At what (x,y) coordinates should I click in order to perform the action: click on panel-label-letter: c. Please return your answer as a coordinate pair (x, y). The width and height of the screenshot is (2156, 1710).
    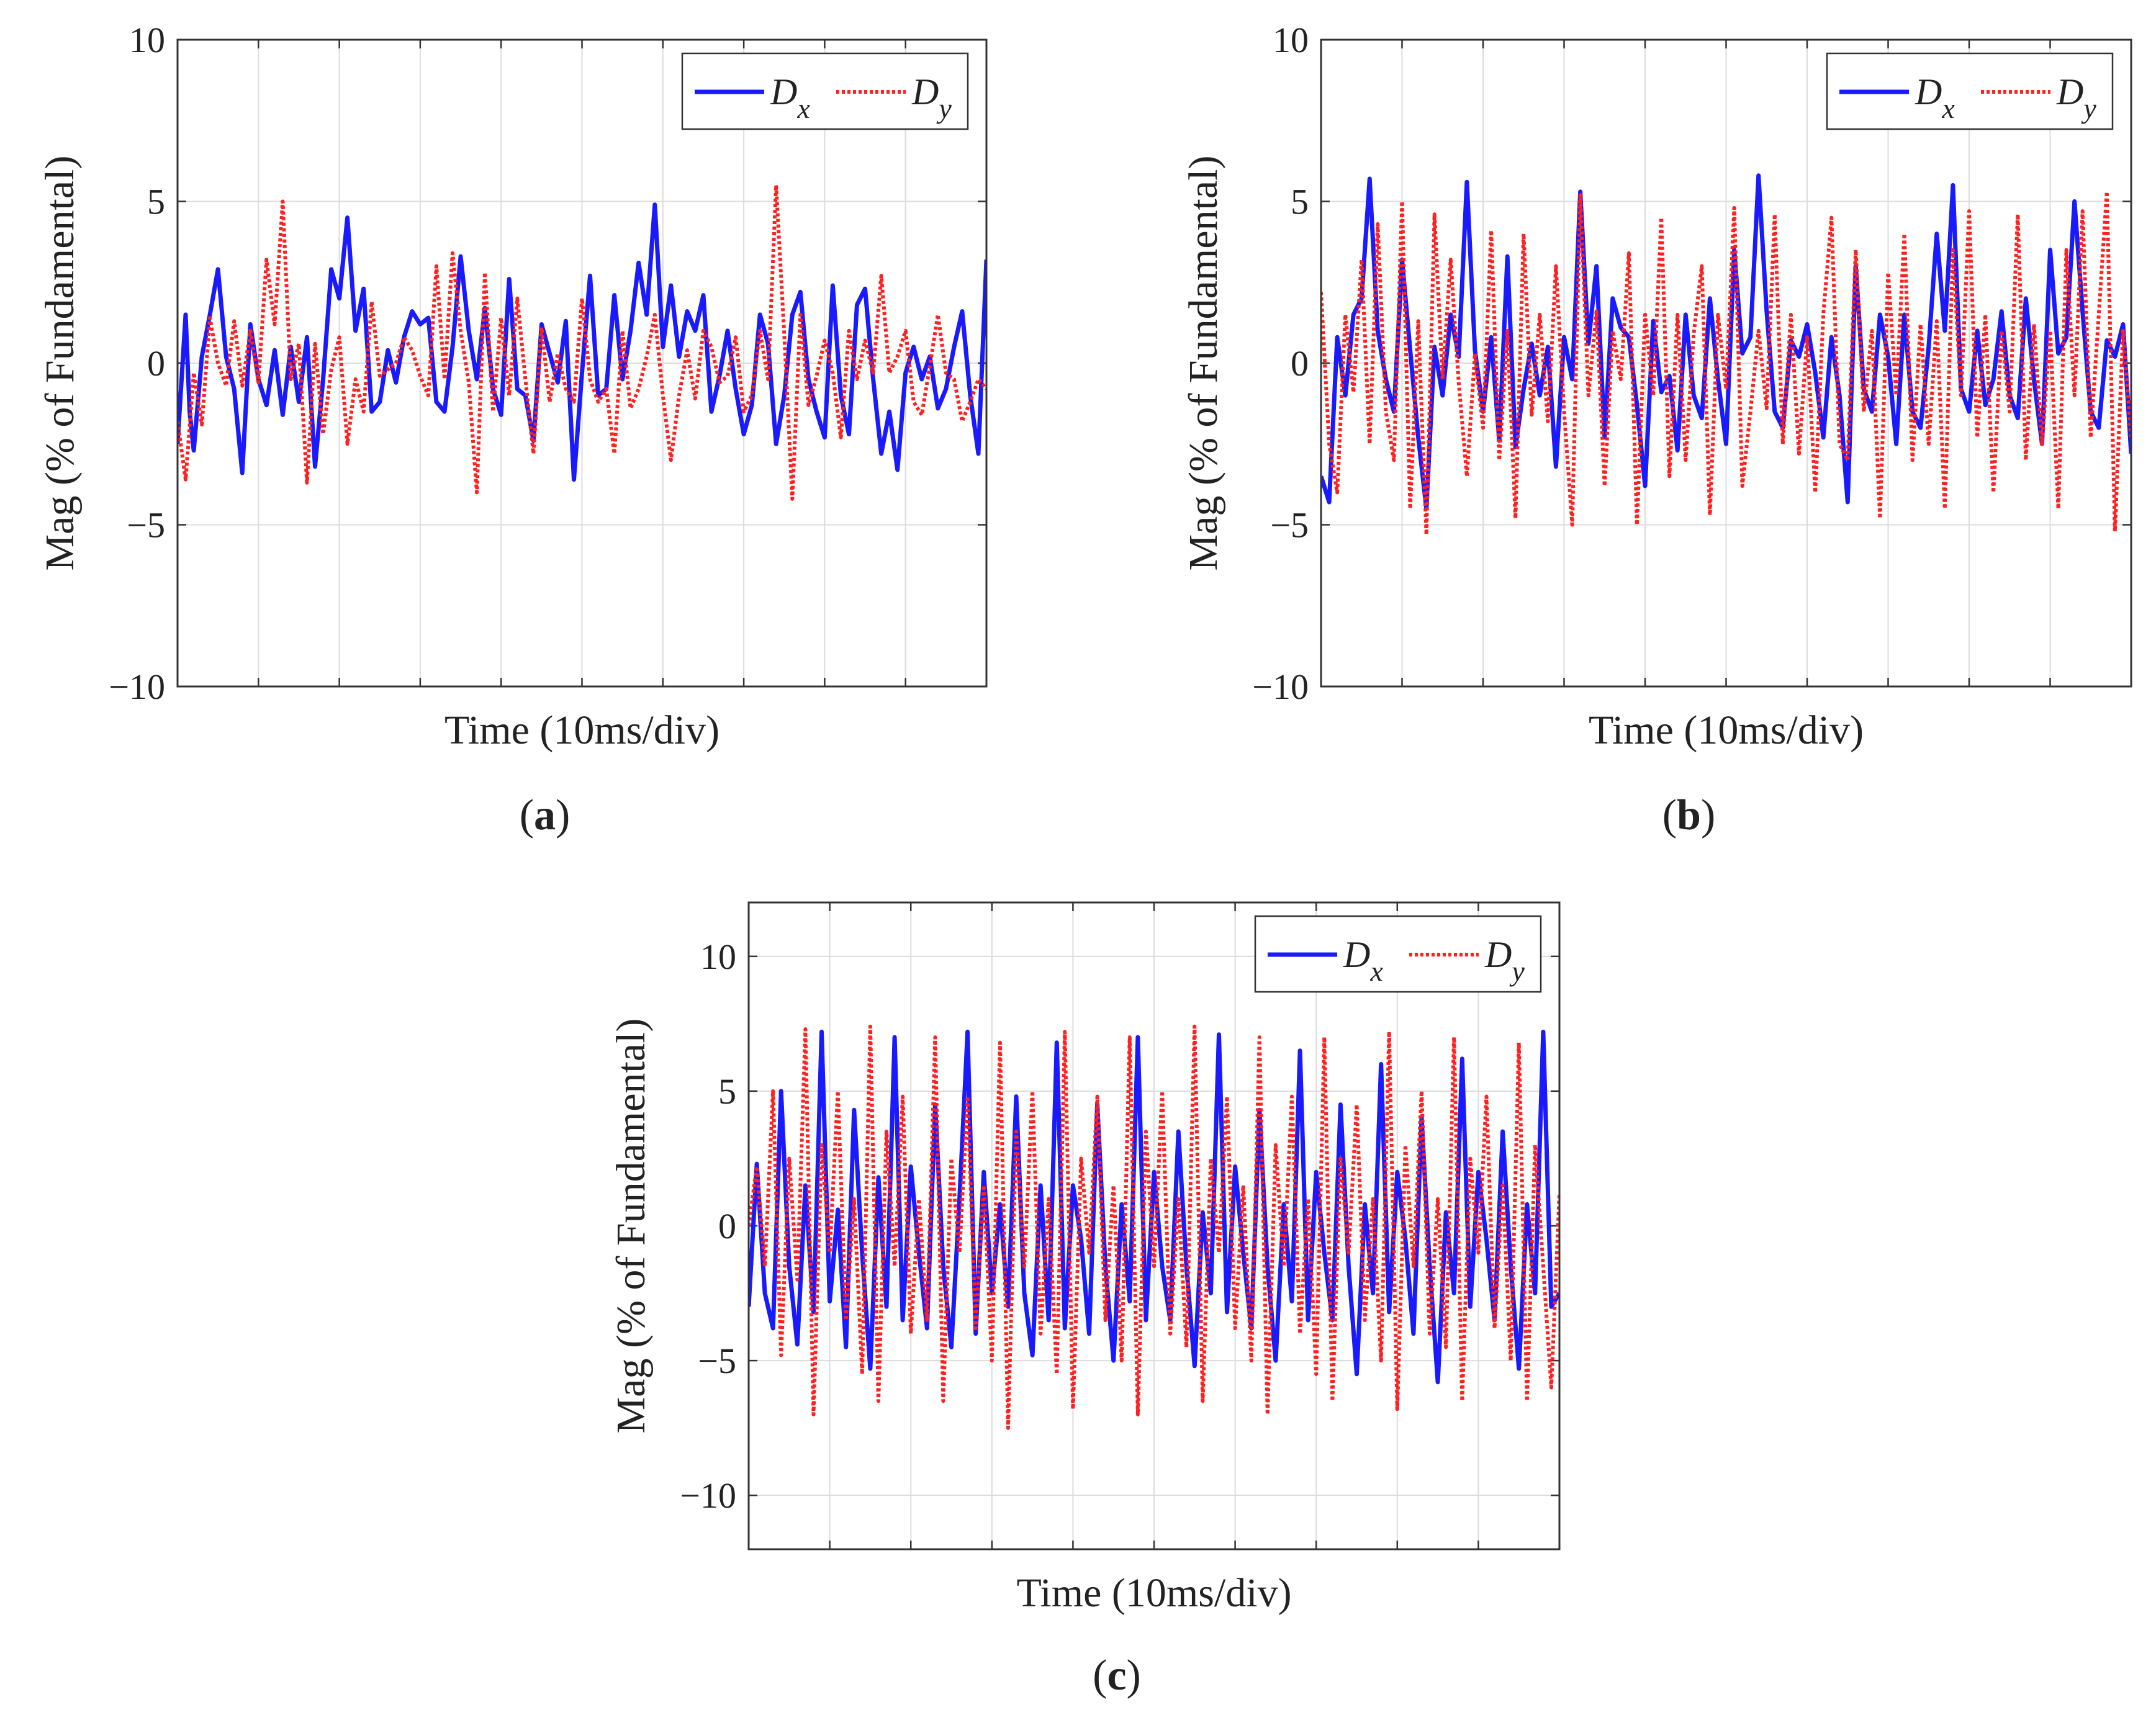
    Looking at the image, I should click on (1116, 1676).